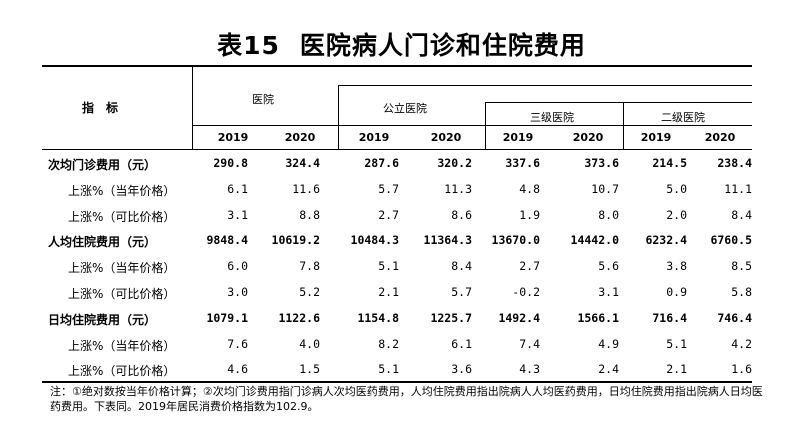  I want to click on table-cell: 324.4, so click(302, 163).